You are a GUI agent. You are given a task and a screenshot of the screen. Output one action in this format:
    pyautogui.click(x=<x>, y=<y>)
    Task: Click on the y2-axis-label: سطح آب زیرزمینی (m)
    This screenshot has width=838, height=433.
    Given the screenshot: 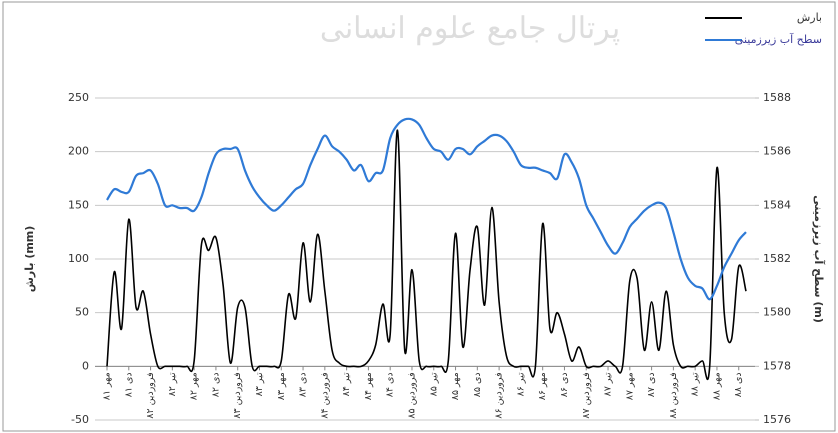 What is the action you would take?
    pyautogui.click(x=819, y=259)
    